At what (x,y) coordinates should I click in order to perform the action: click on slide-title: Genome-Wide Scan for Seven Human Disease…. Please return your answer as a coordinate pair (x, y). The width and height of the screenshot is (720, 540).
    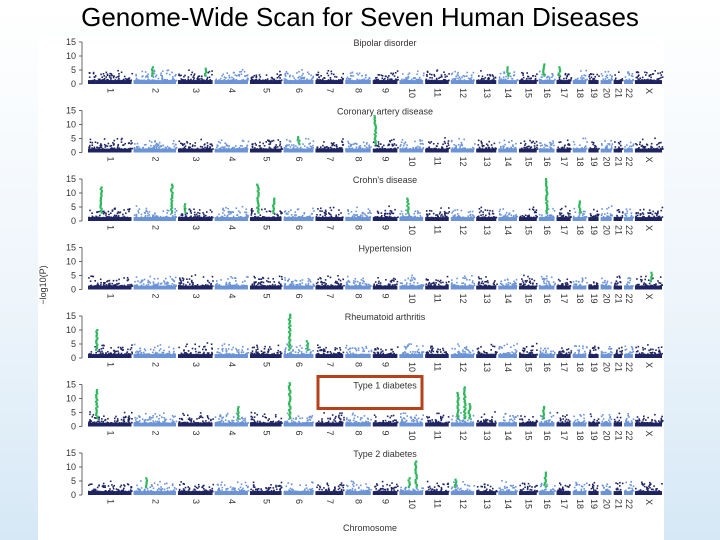
    Looking at the image, I should click on (360, 17).